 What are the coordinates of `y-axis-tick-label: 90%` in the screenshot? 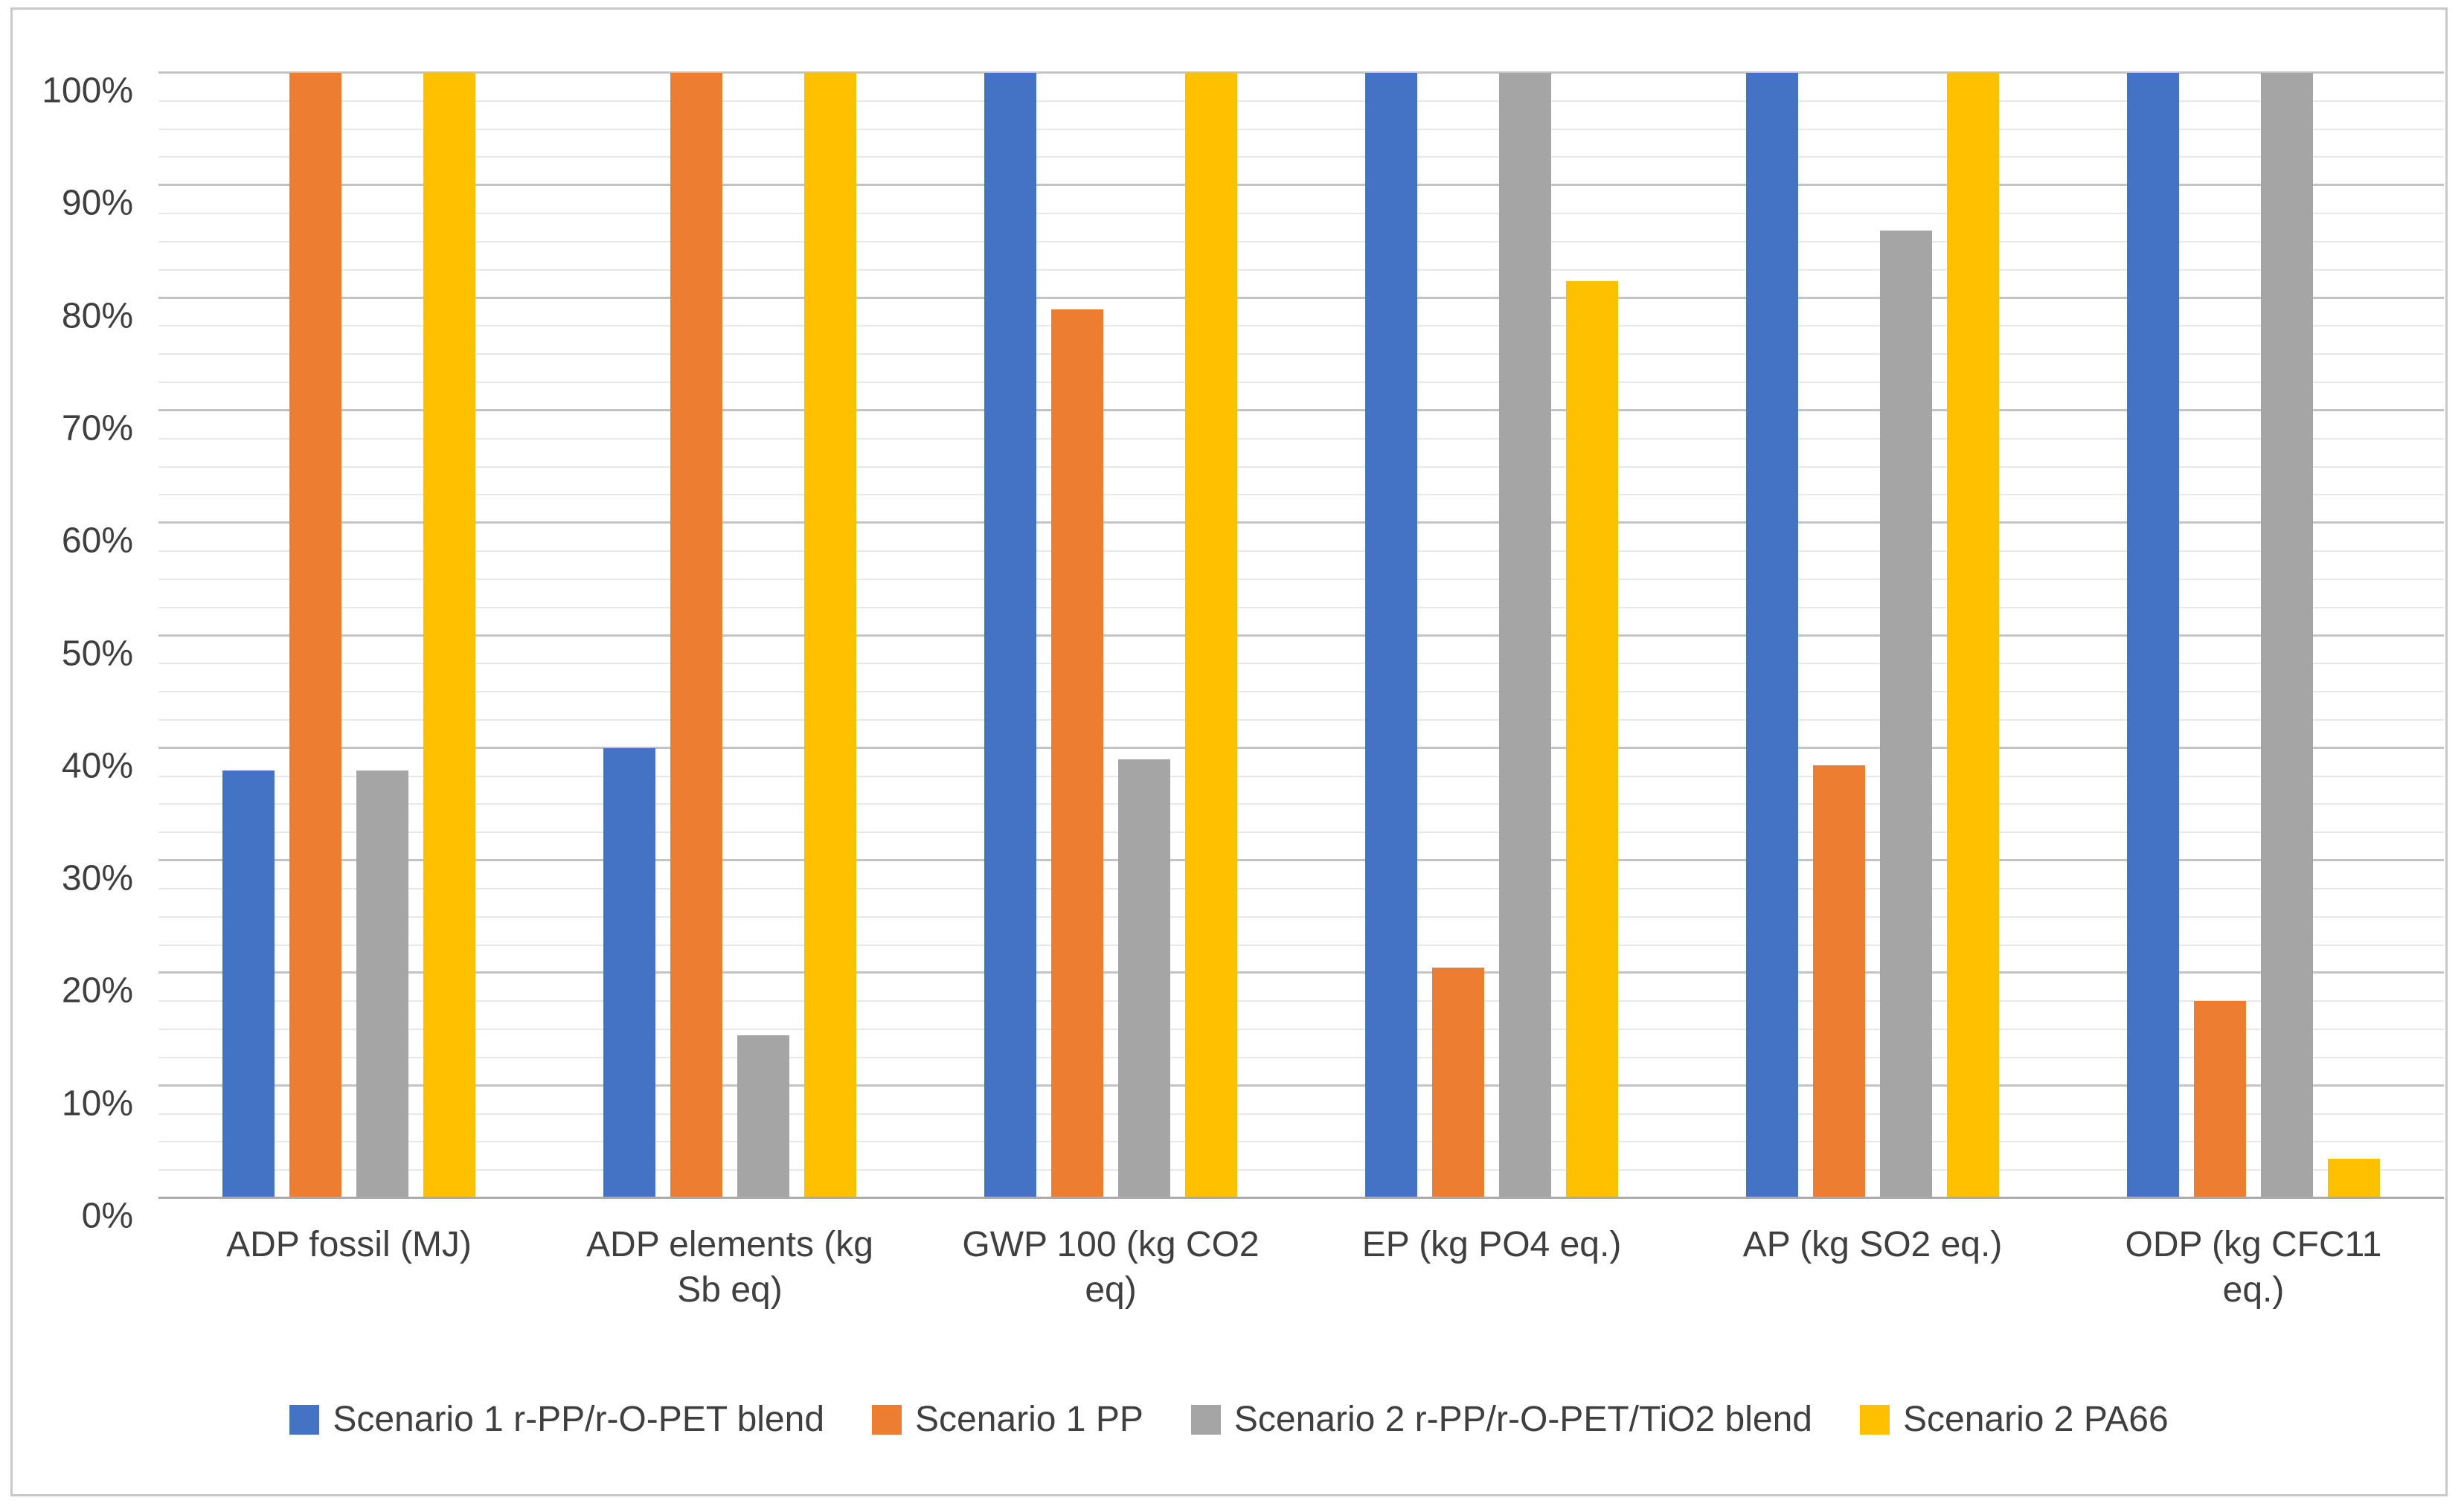 It's located at (97, 203).